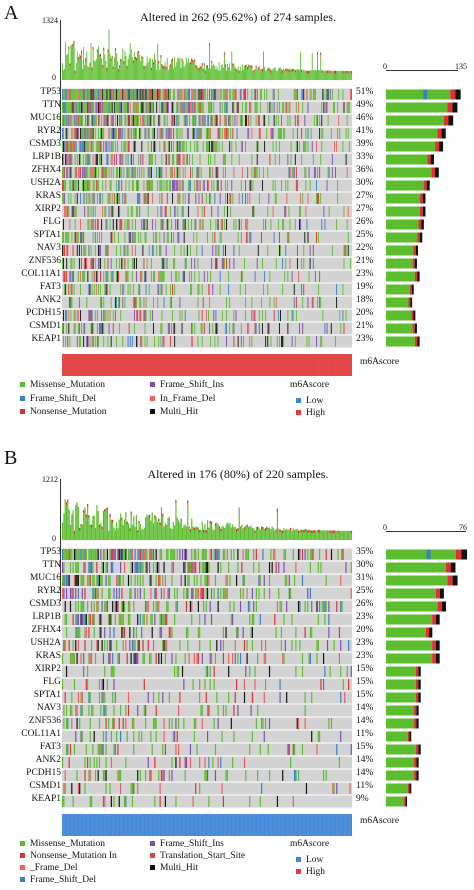  What do you see at coordinates (310, 844) in the screenshot?
I see `score-legend-title: m6Ascore` at bounding box center [310, 844].